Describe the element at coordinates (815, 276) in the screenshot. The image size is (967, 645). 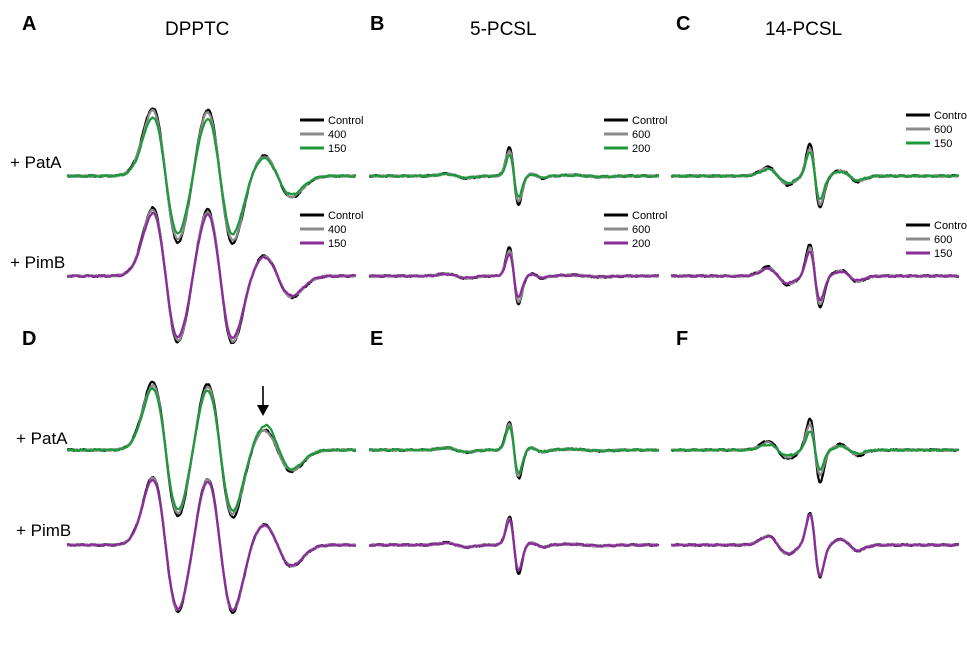
I see `trace-c-pimb-pimb` at that location.